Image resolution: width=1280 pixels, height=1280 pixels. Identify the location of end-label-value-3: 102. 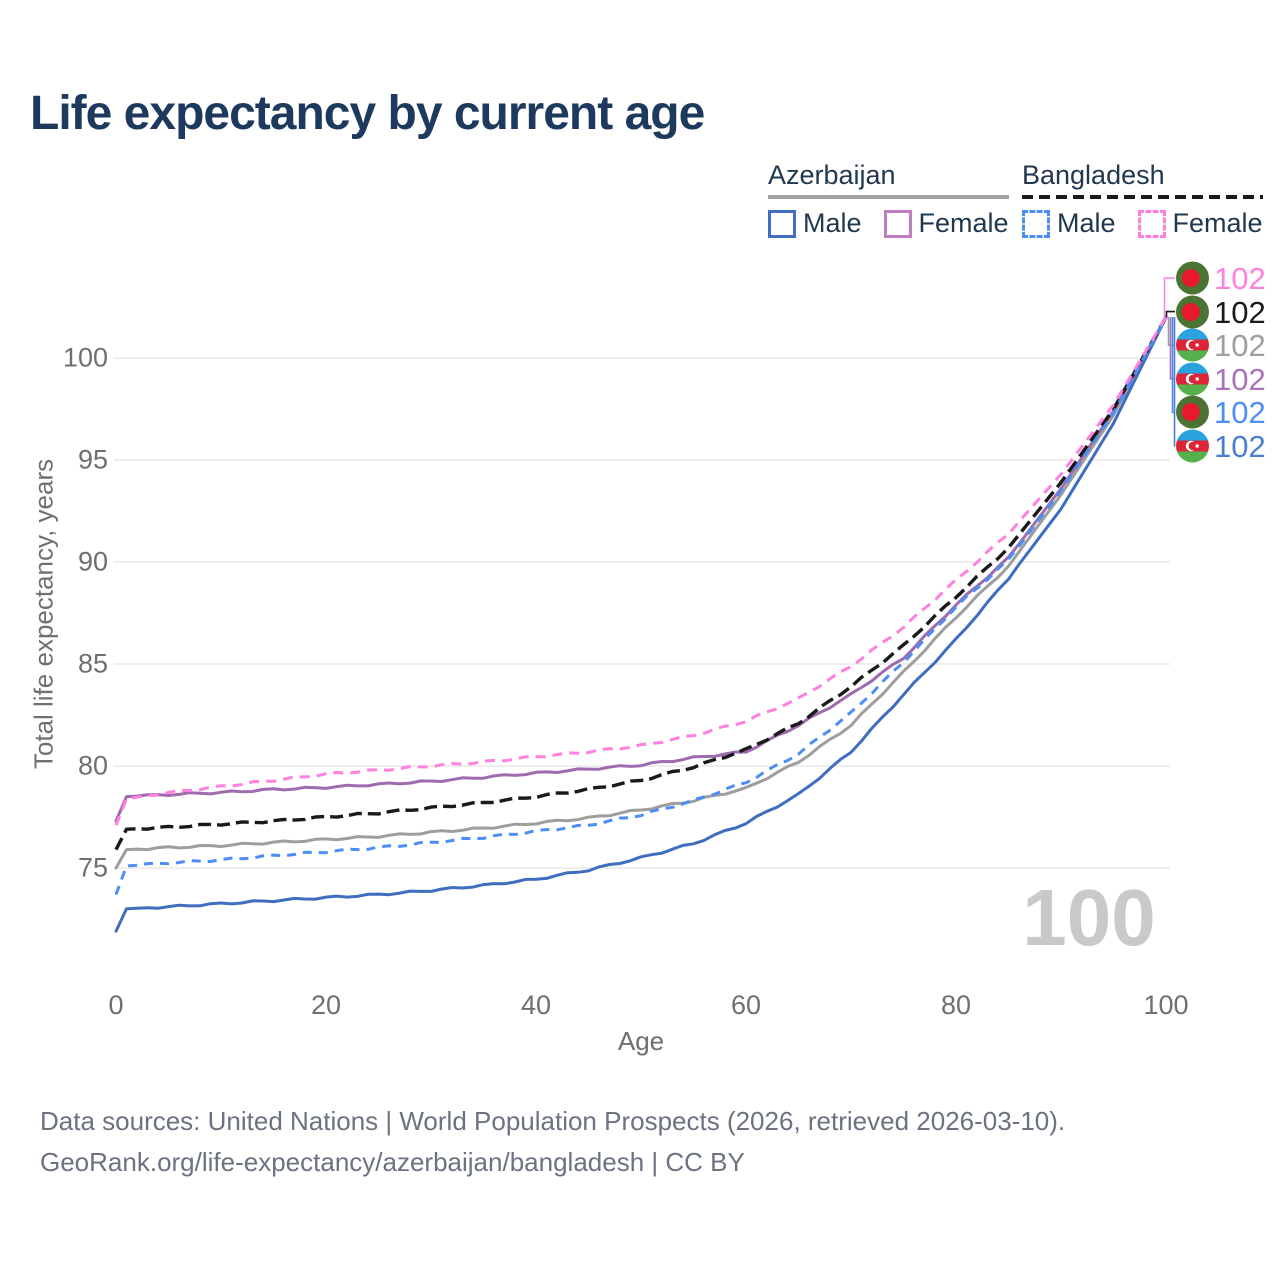
(1240, 379).